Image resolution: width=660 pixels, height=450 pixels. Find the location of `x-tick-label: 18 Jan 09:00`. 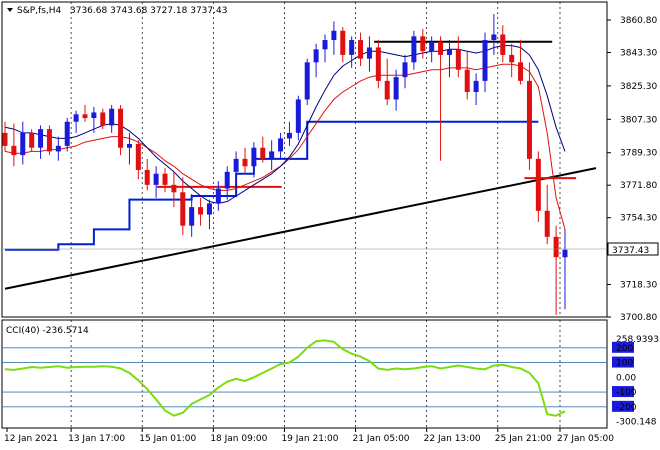

x-tick-label: 18 Jan 09:00 is located at coordinates (238, 439).